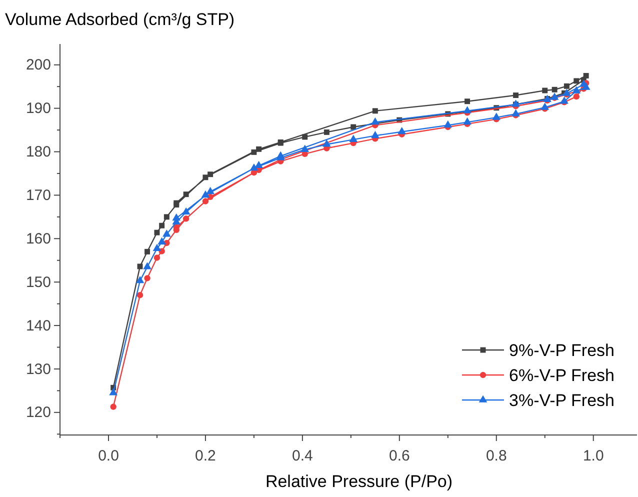 Image resolution: width=638 pixels, height=497 pixels. What do you see at coordinates (302, 456) in the screenshot?
I see `x-tick-label: 0.4` at bounding box center [302, 456].